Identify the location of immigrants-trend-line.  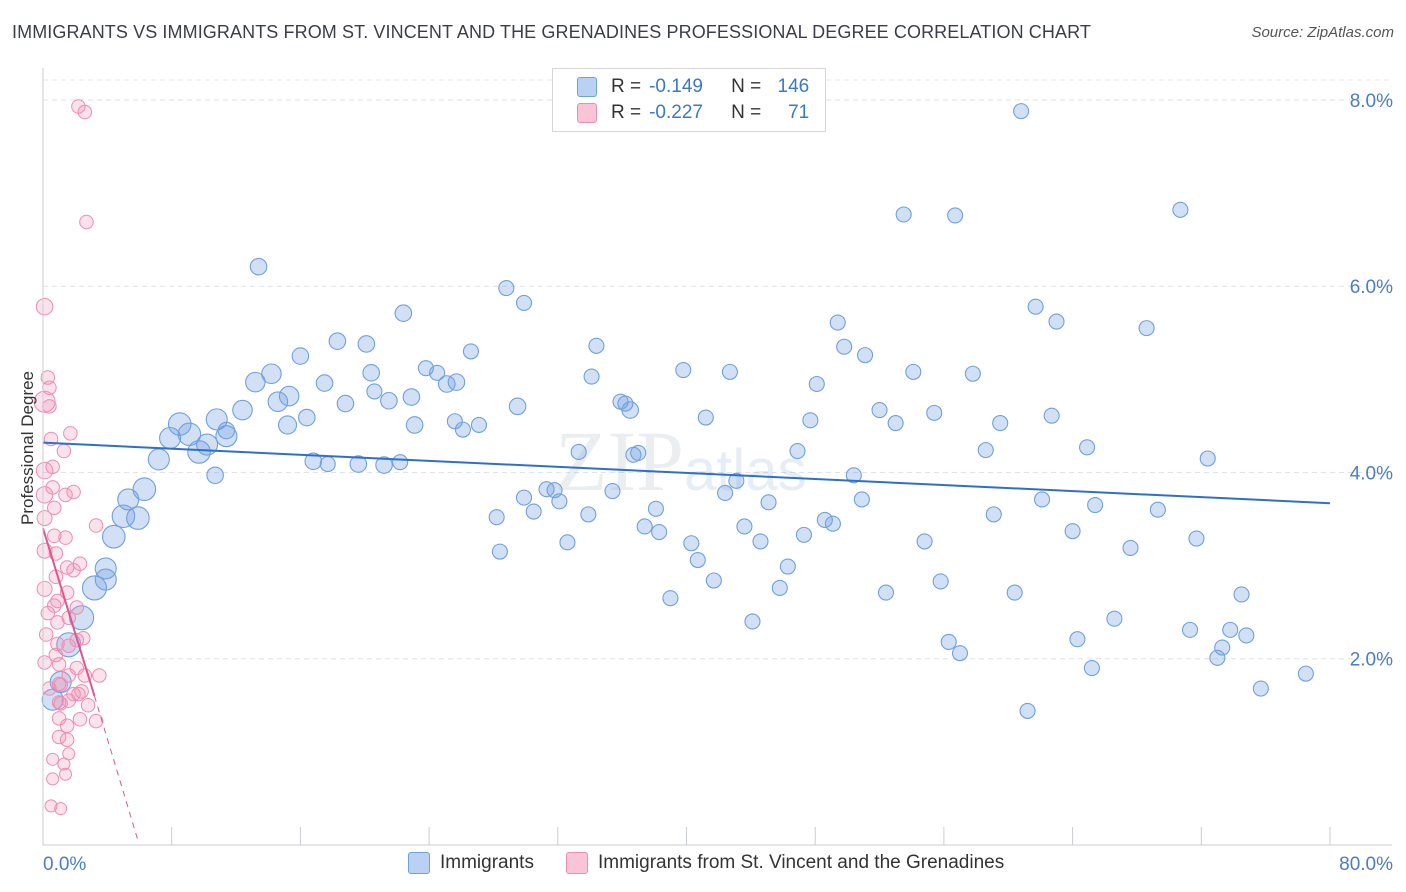
(686, 473).